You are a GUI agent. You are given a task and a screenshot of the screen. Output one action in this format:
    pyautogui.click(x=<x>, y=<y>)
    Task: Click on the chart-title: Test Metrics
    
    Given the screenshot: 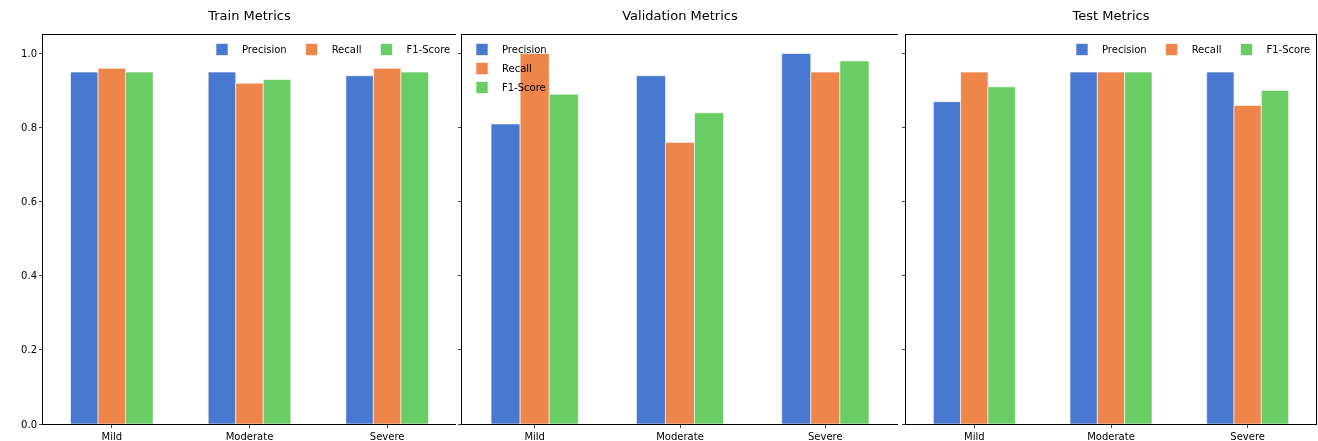 What is the action you would take?
    pyautogui.click(x=1110, y=16)
    